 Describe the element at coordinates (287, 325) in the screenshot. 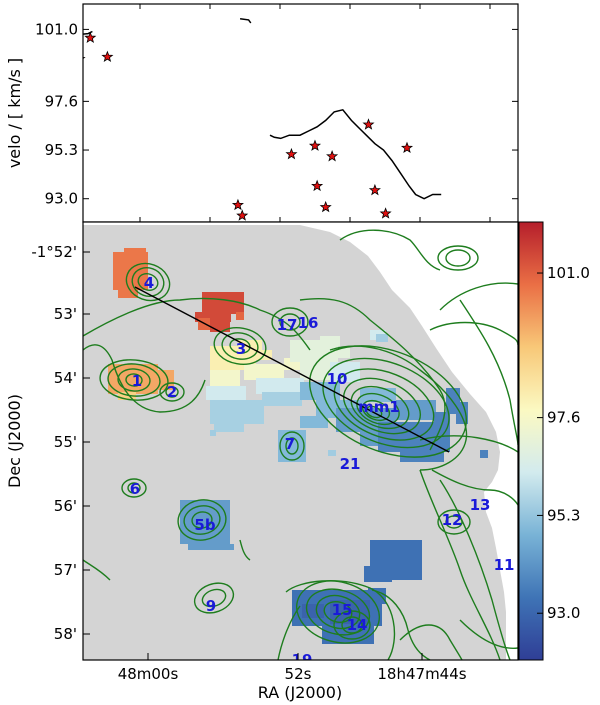

I see `source-label-17: 17` at that location.